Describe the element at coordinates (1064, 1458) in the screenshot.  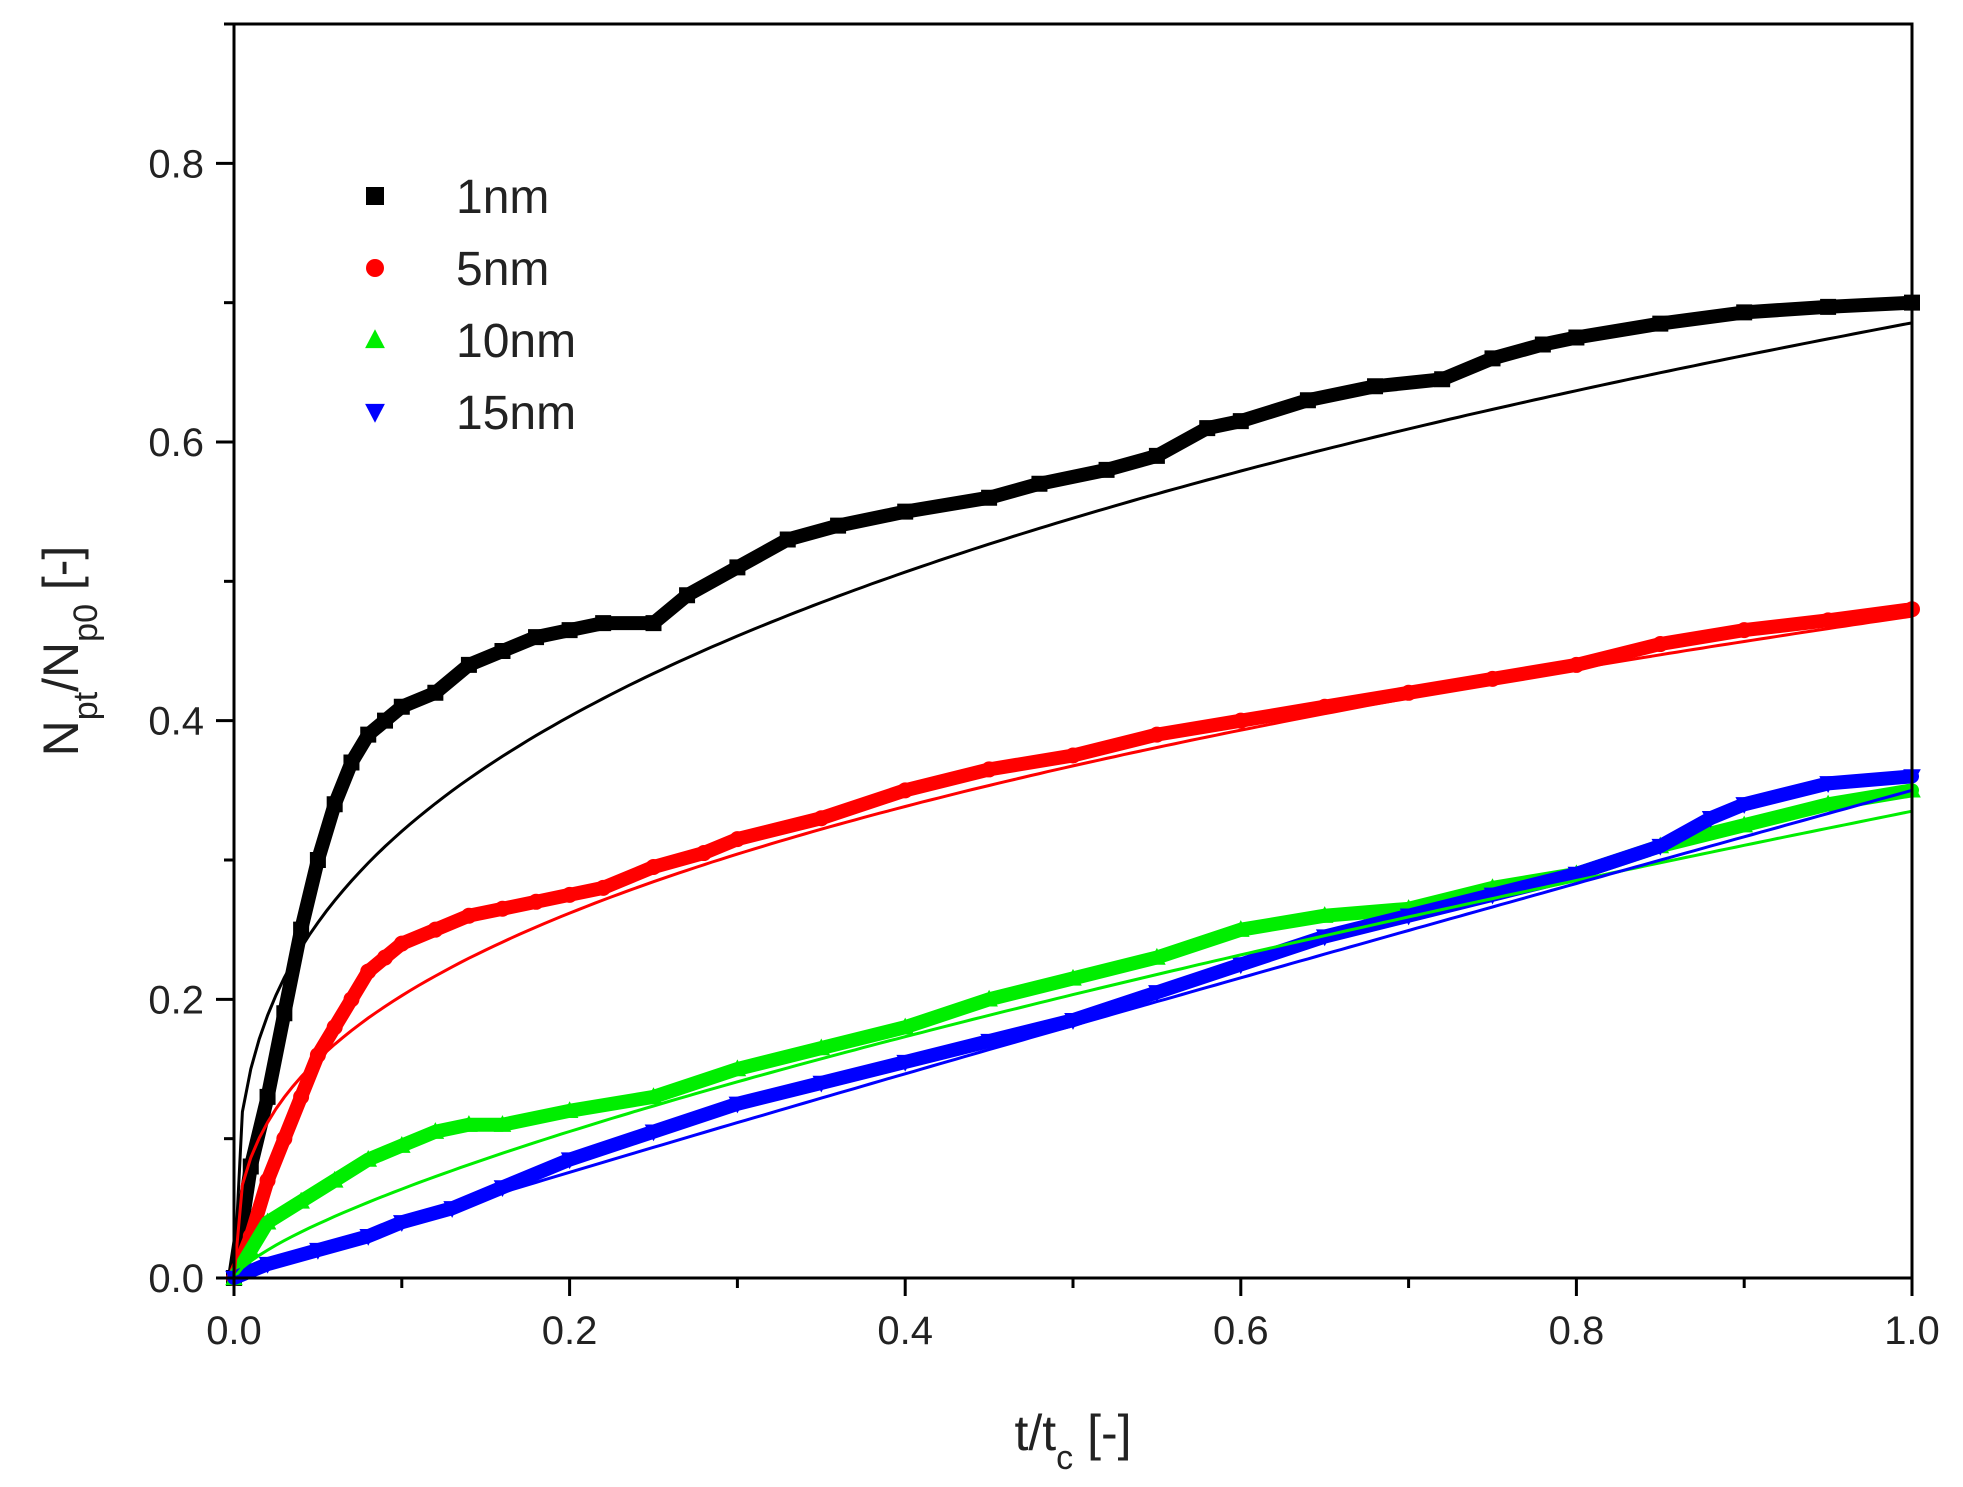
I see `x-axis-title-sub: c` at that location.